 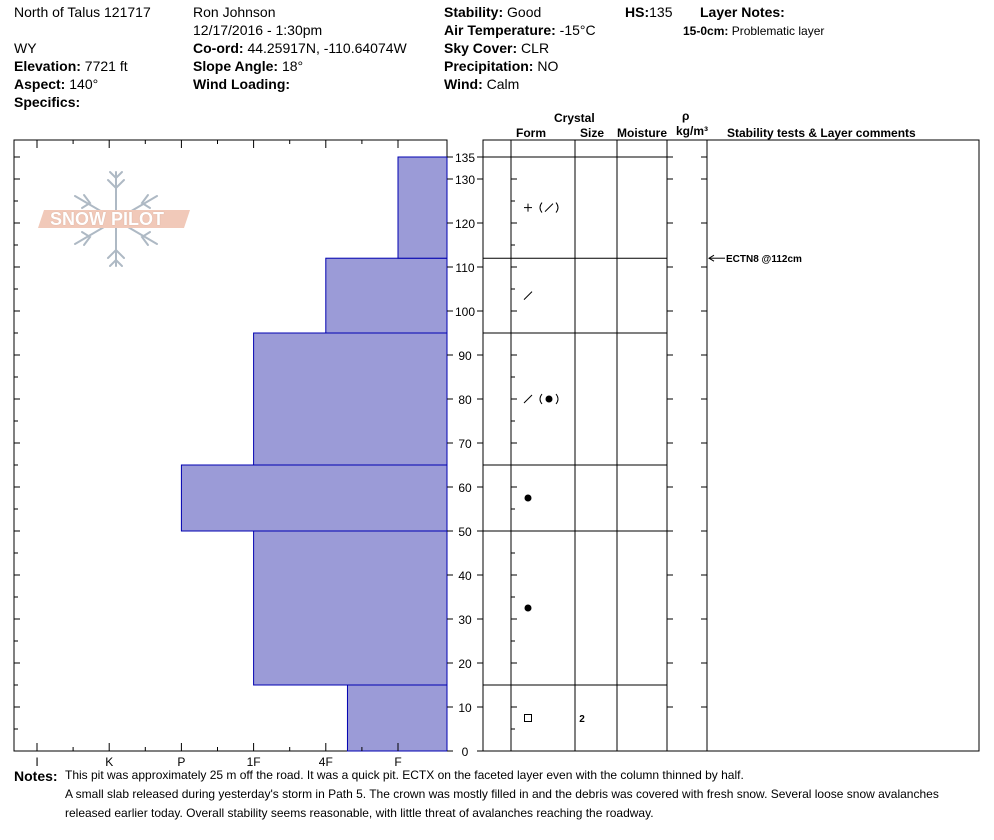 I want to click on stability-test-label: ECTN8 @112cm, so click(x=764, y=259).